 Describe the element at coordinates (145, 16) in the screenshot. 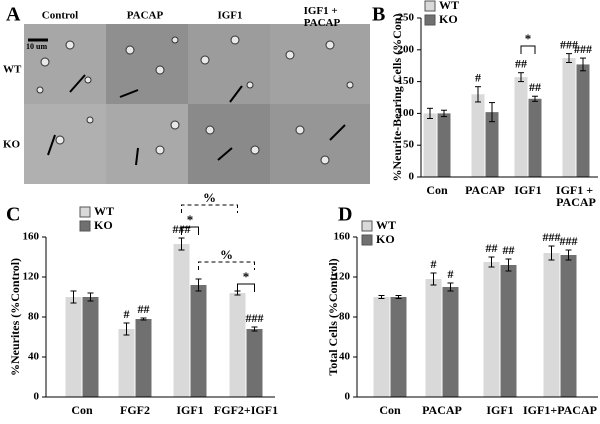

I see `column-label: PACAP` at that location.